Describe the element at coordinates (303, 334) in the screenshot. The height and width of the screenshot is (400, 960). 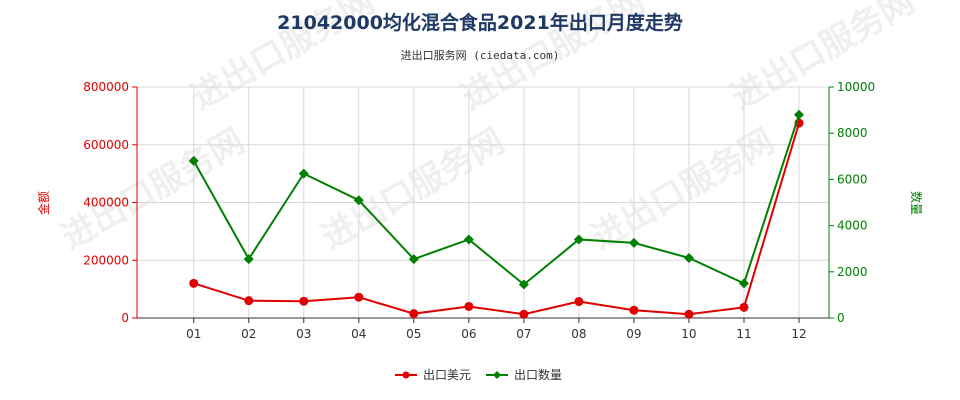
I see `x-tick-label: 03` at that location.